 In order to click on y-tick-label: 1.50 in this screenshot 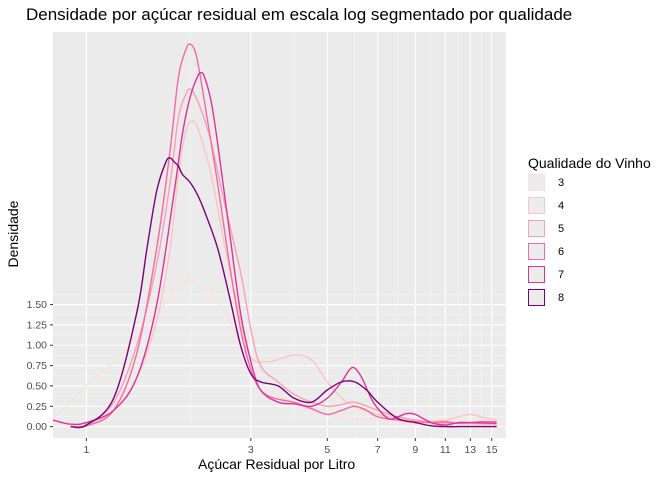, I will do `click(37, 305)`.